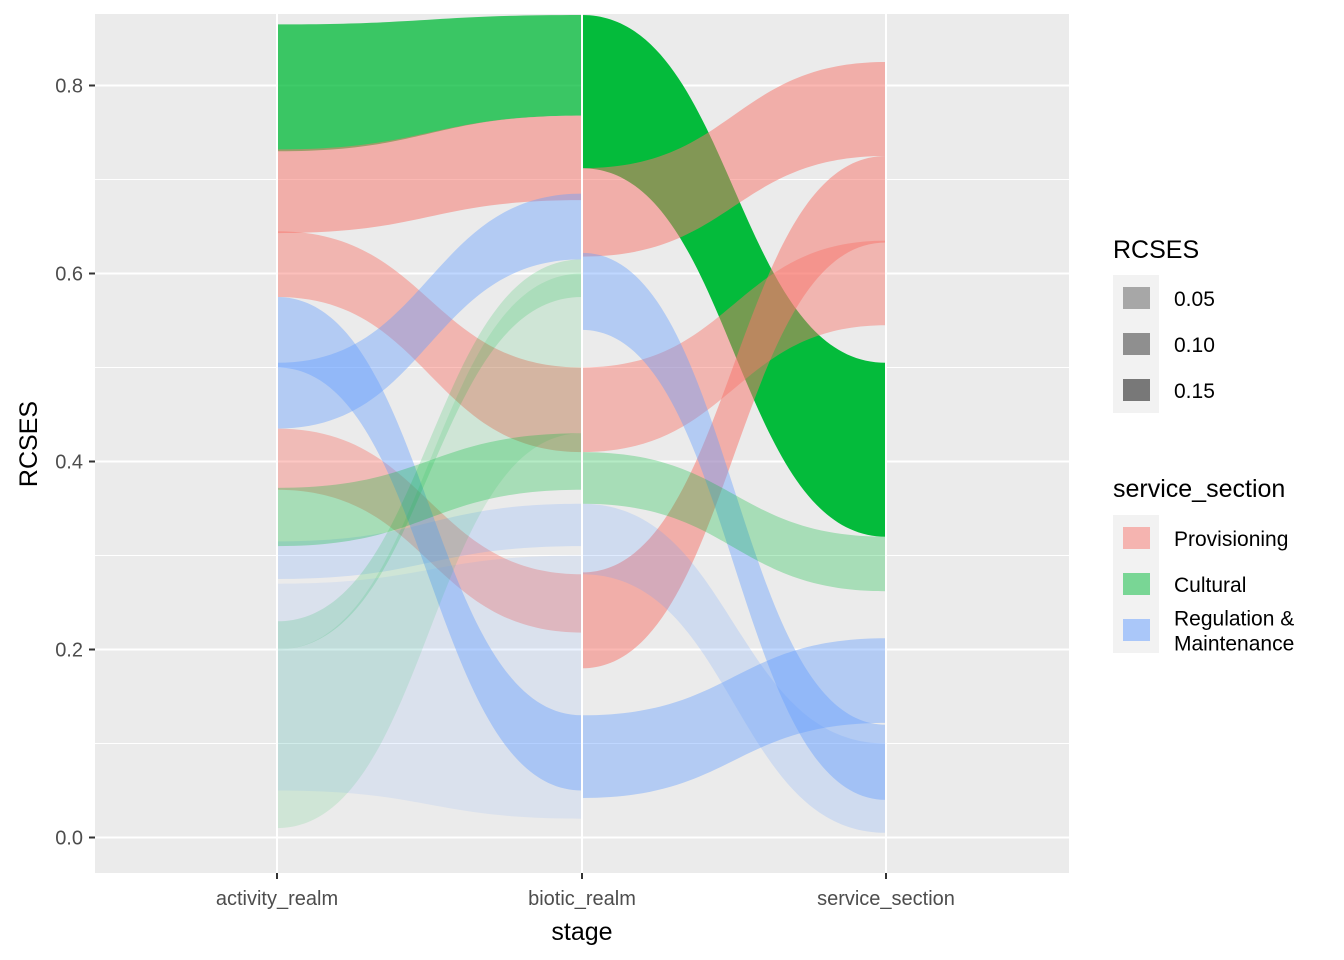 The height and width of the screenshot is (960, 1344). Describe the element at coordinates (581, 932) in the screenshot. I see `x-axis-title: stage` at that location.